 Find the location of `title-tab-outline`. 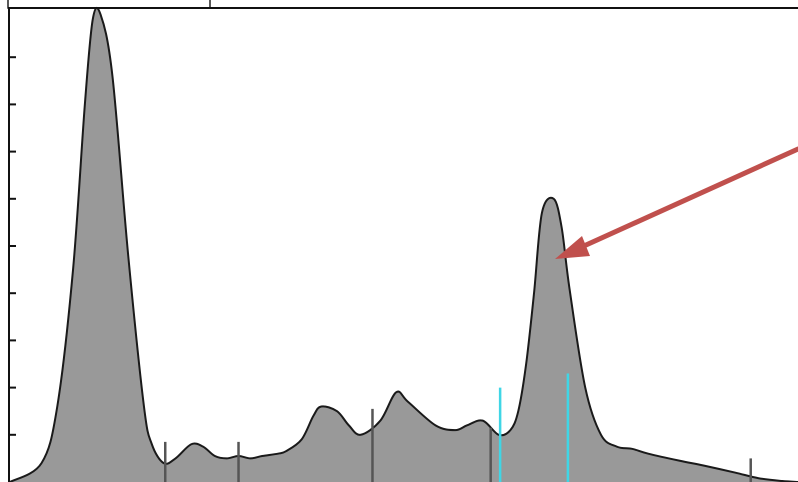

title-tab-outline is located at coordinates (109, 4).